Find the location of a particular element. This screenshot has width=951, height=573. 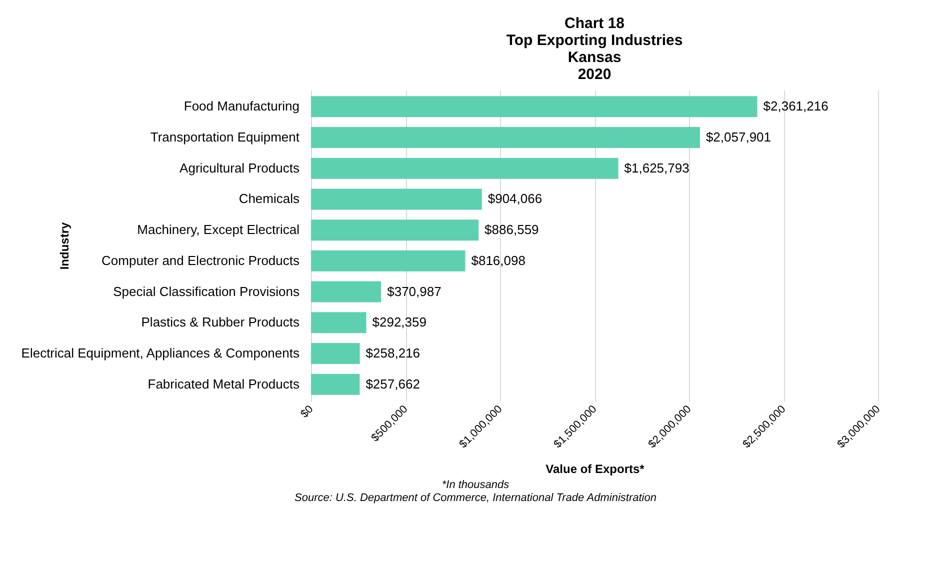

source-note: Source: U.S. Department of Commerce, International Trade Administration is located at coordinates (476, 498).